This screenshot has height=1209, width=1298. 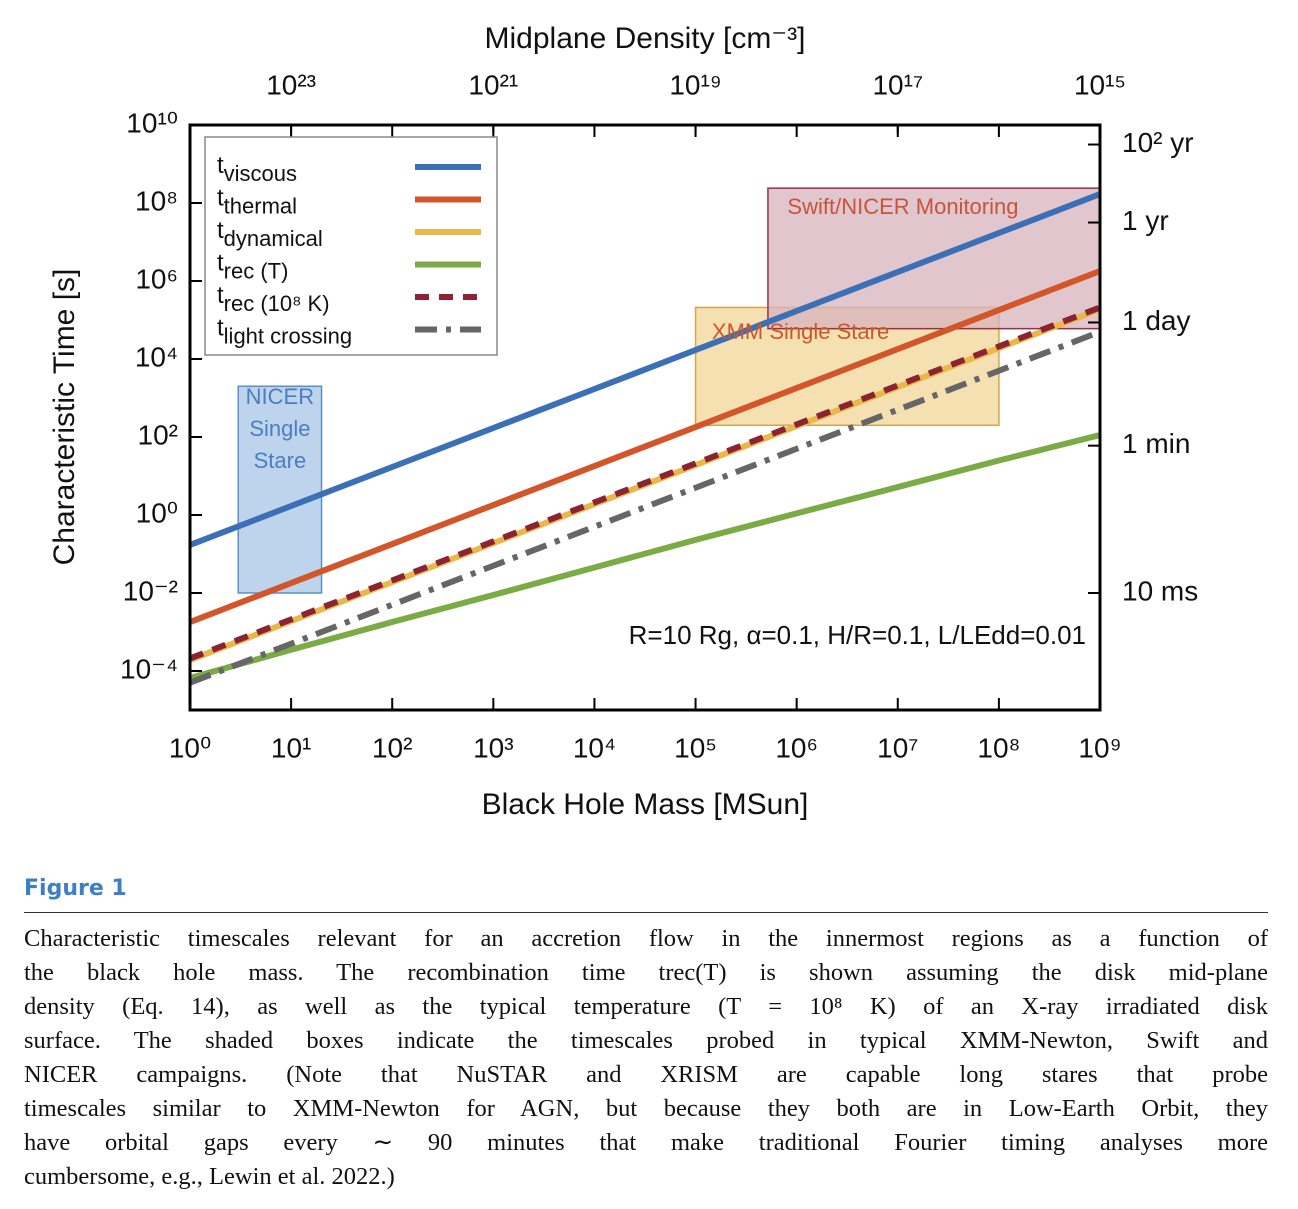 I want to click on x2-tick-label: 10¹⁹, so click(x=695, y=84).